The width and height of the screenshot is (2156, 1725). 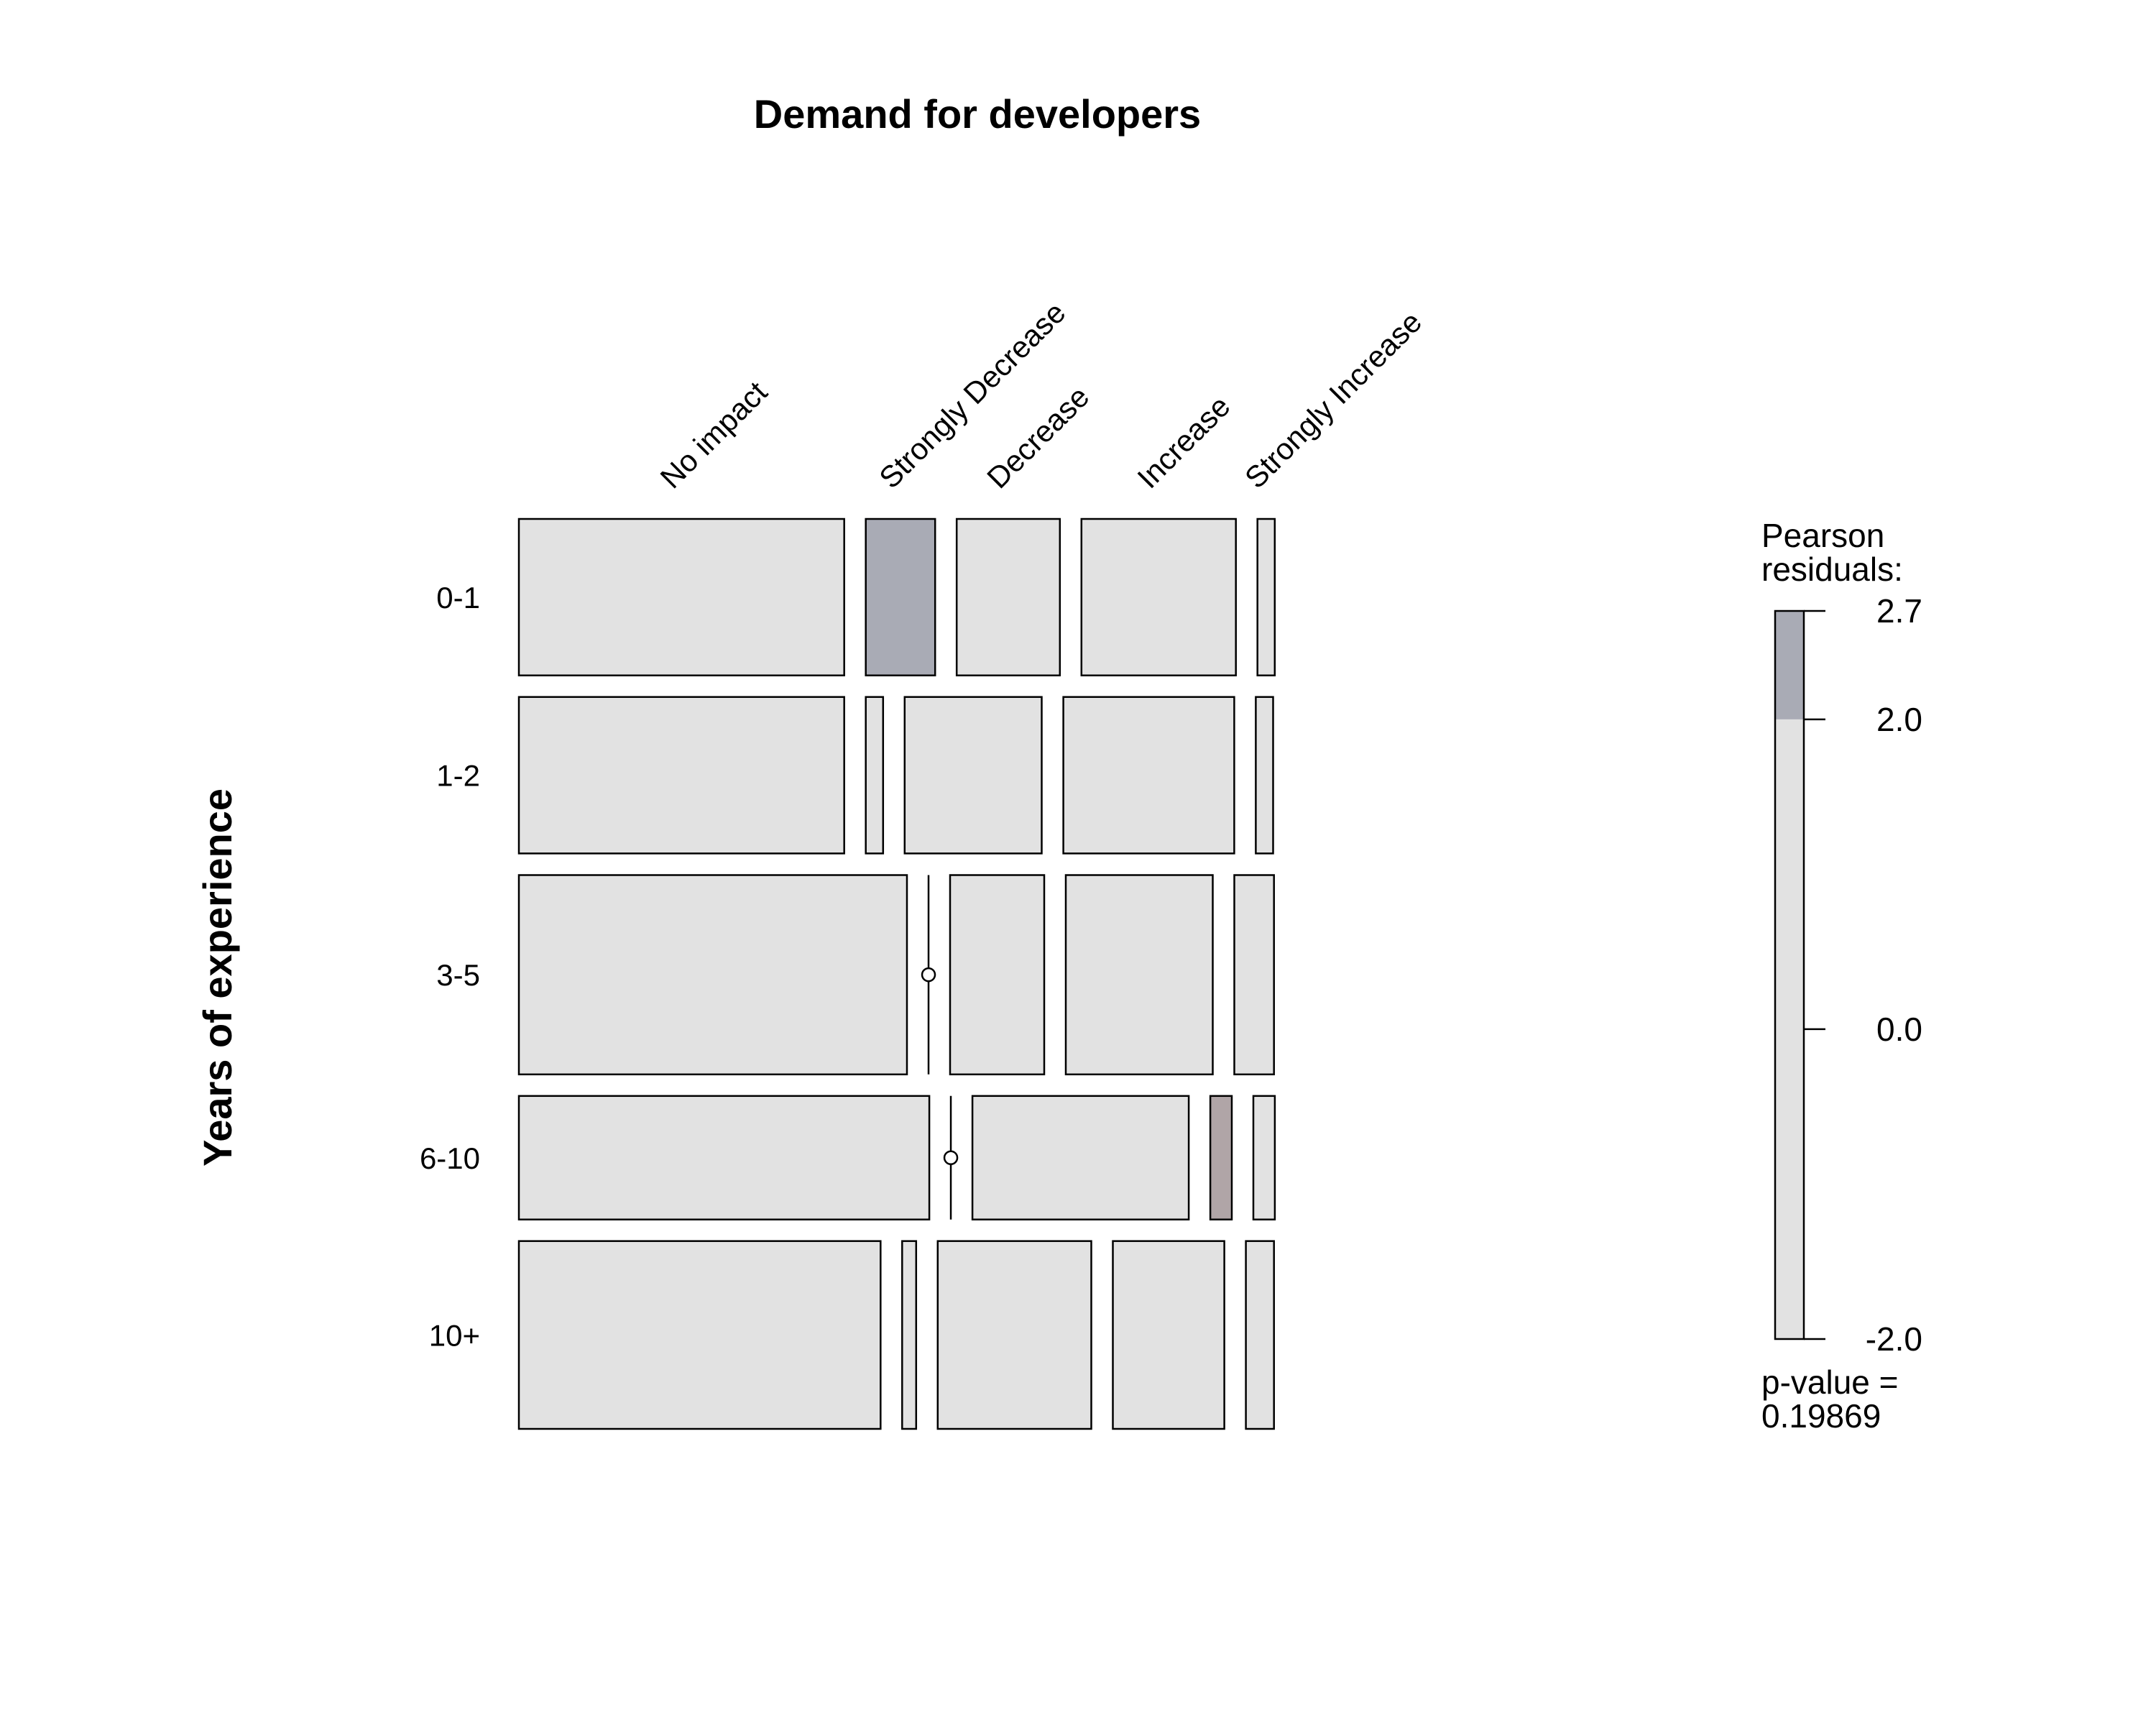 I want to click on mosaic-cell-1-2-strongly-increase, so click(x=1264, y=775).